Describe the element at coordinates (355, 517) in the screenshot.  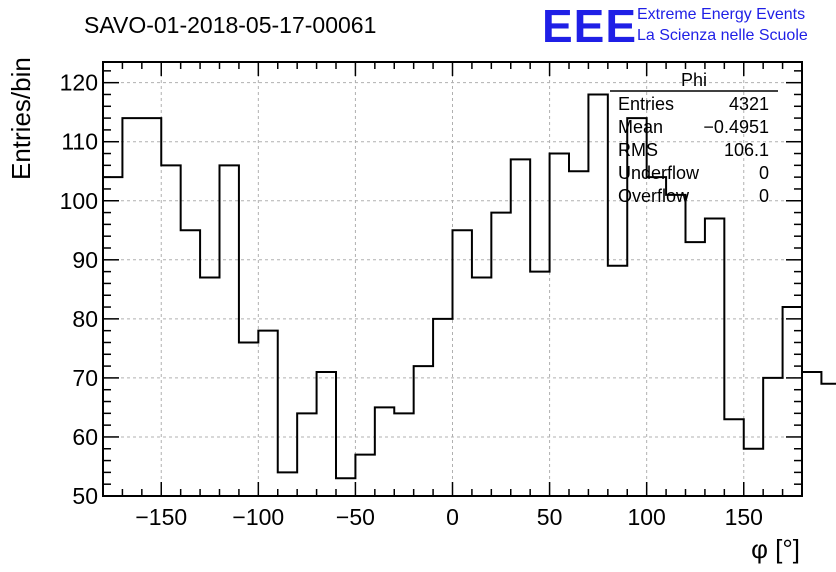
I see `x-tick-label: −50` at that location.